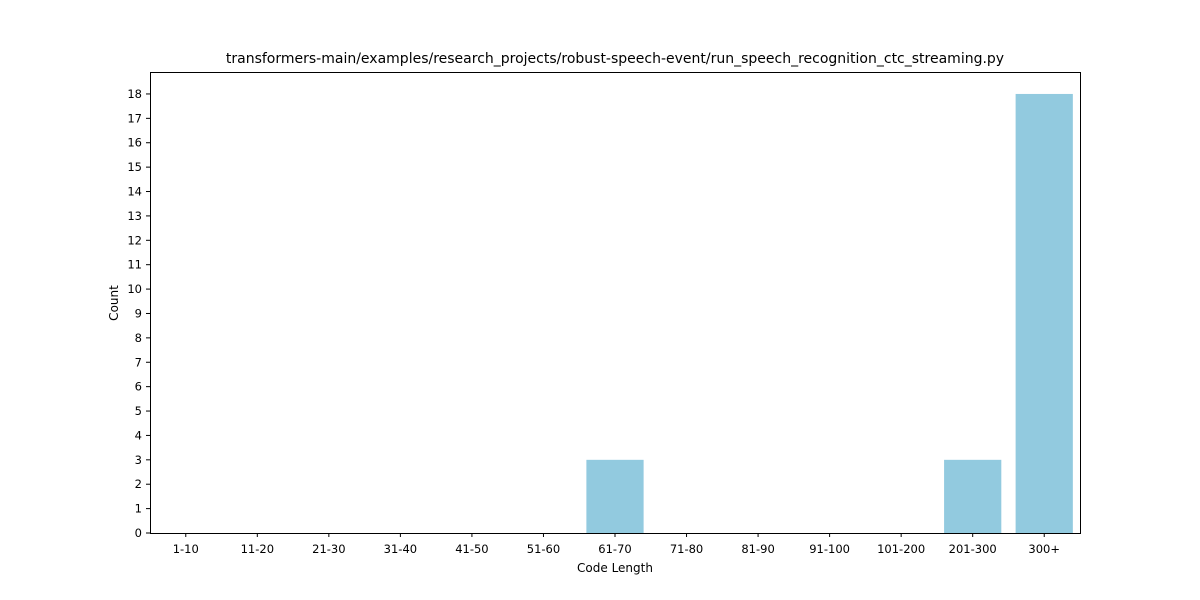  I want to click on y-tick-label: 14, so click(134, 192).